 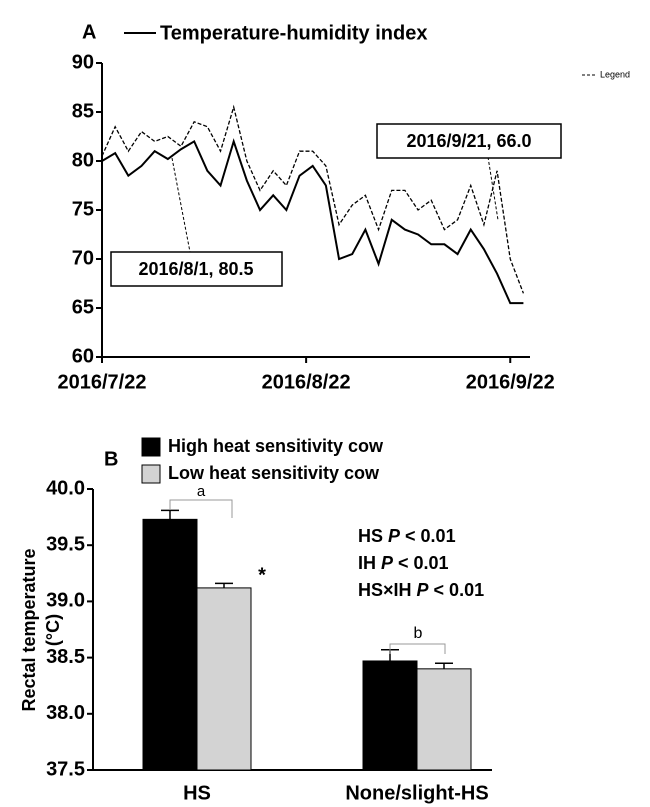 I want to click on y-axis-label: Rectal temperature (°C), so click(x=41, y=629).